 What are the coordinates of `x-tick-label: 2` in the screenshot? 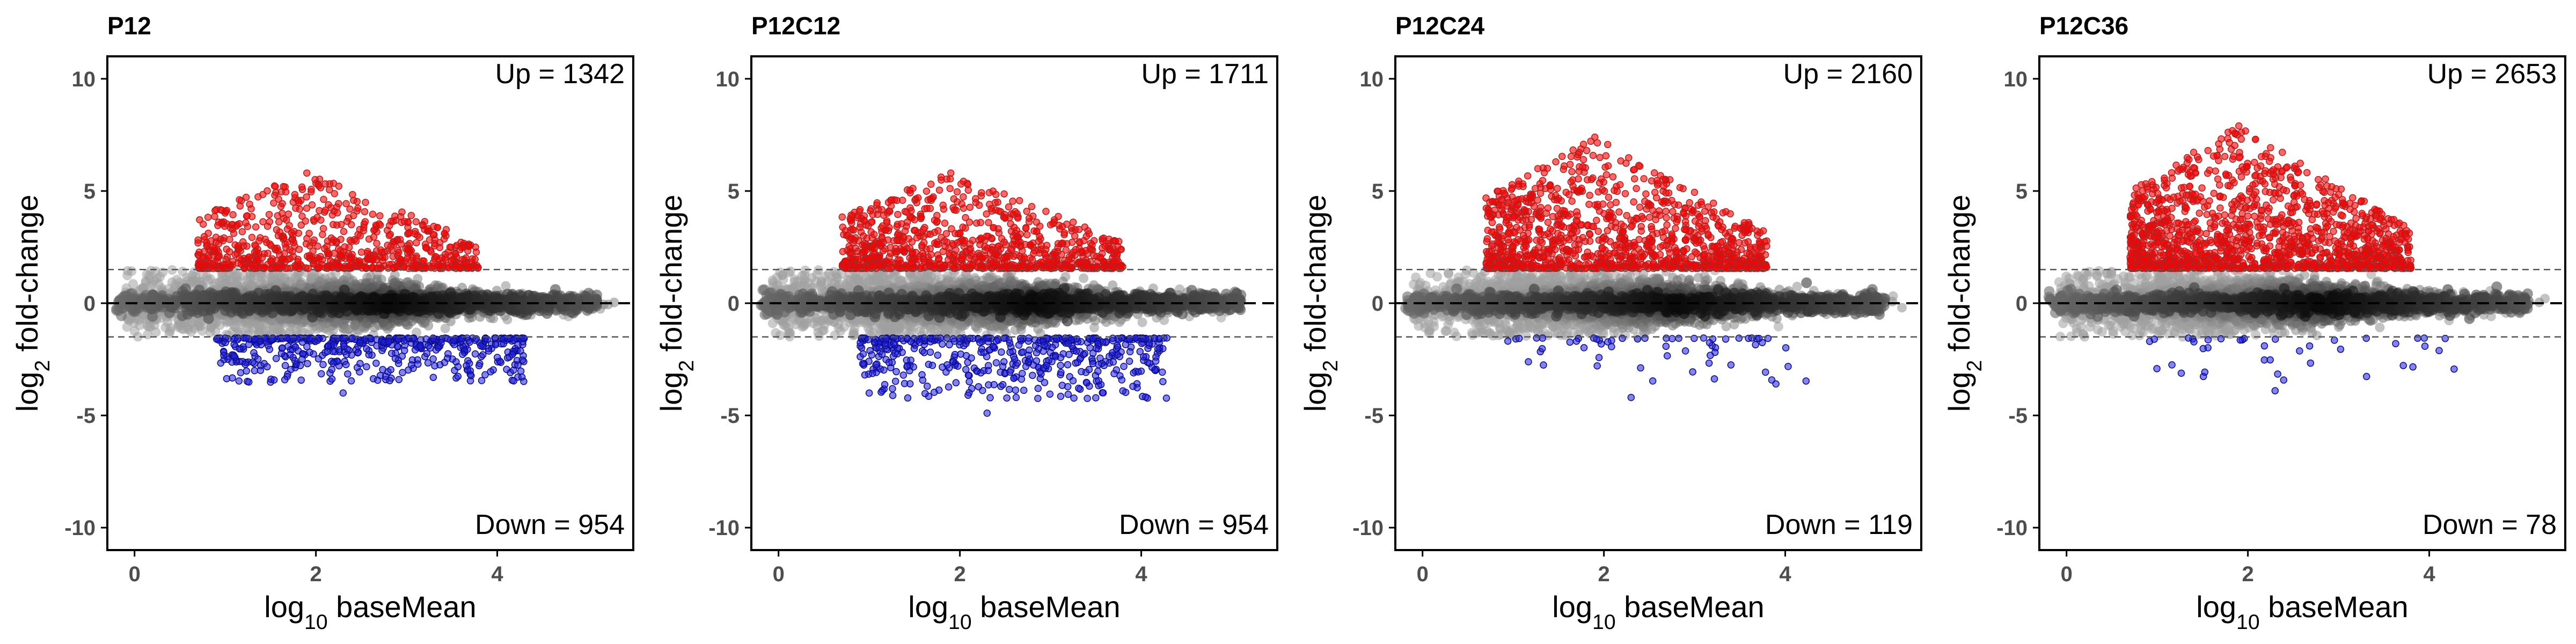 It's located at (315, 574).